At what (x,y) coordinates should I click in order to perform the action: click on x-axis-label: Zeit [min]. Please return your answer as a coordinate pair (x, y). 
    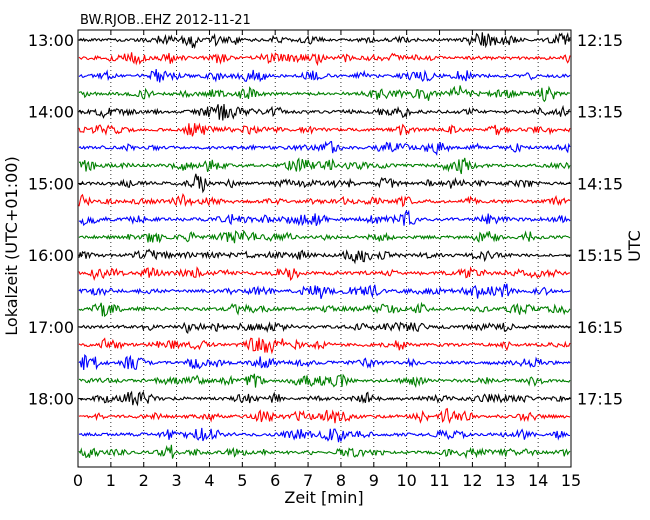
    Looking at the image, I should click on (323, 497).